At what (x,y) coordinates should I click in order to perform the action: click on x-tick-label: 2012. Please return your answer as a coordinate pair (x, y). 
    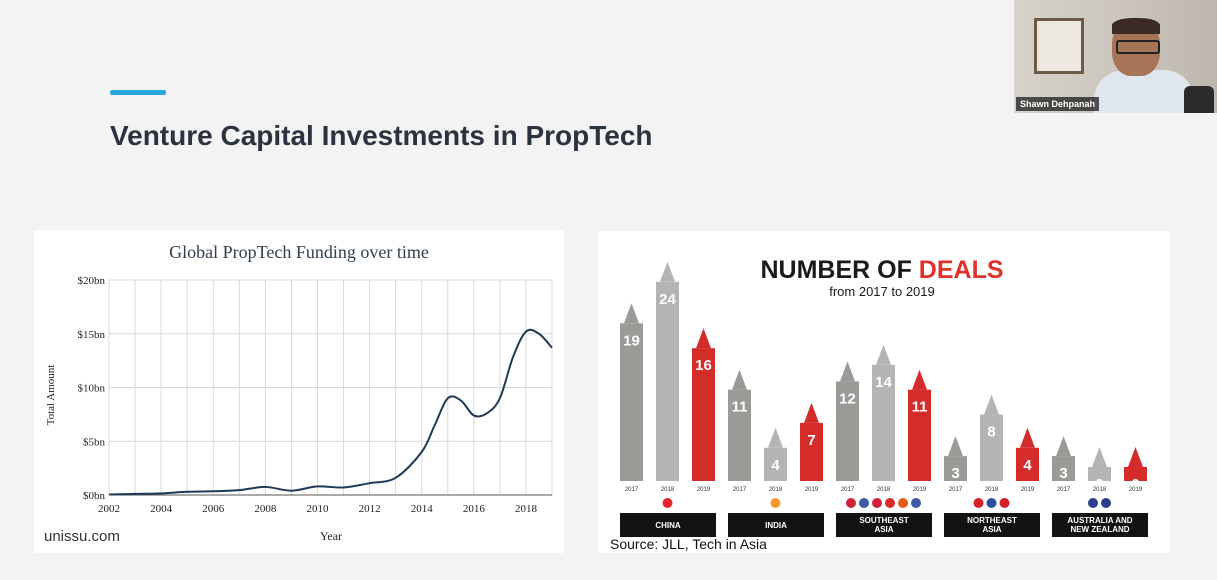
    Looking at the image, I should click on (370, 509).